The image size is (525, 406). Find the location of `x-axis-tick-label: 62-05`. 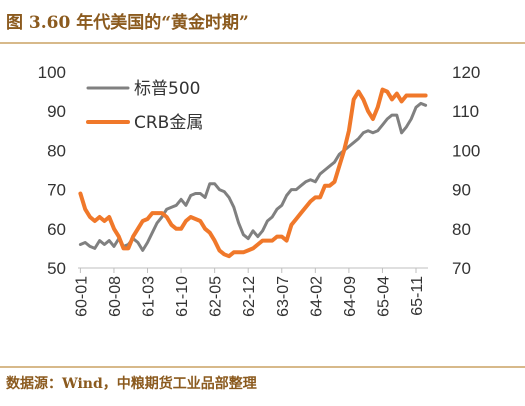

x-axis-tick-label: 62-05 is located at coordinates (216, 296).